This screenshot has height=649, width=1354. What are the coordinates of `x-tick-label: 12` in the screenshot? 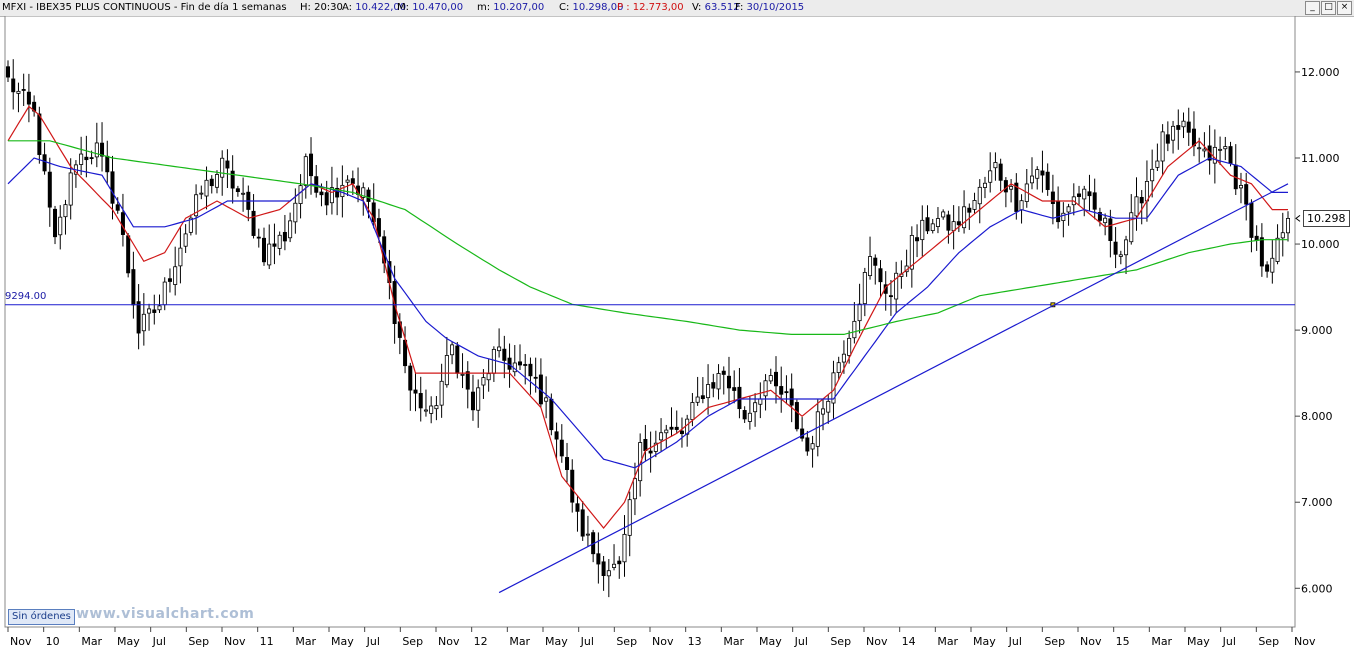 It's located at (481, 641).